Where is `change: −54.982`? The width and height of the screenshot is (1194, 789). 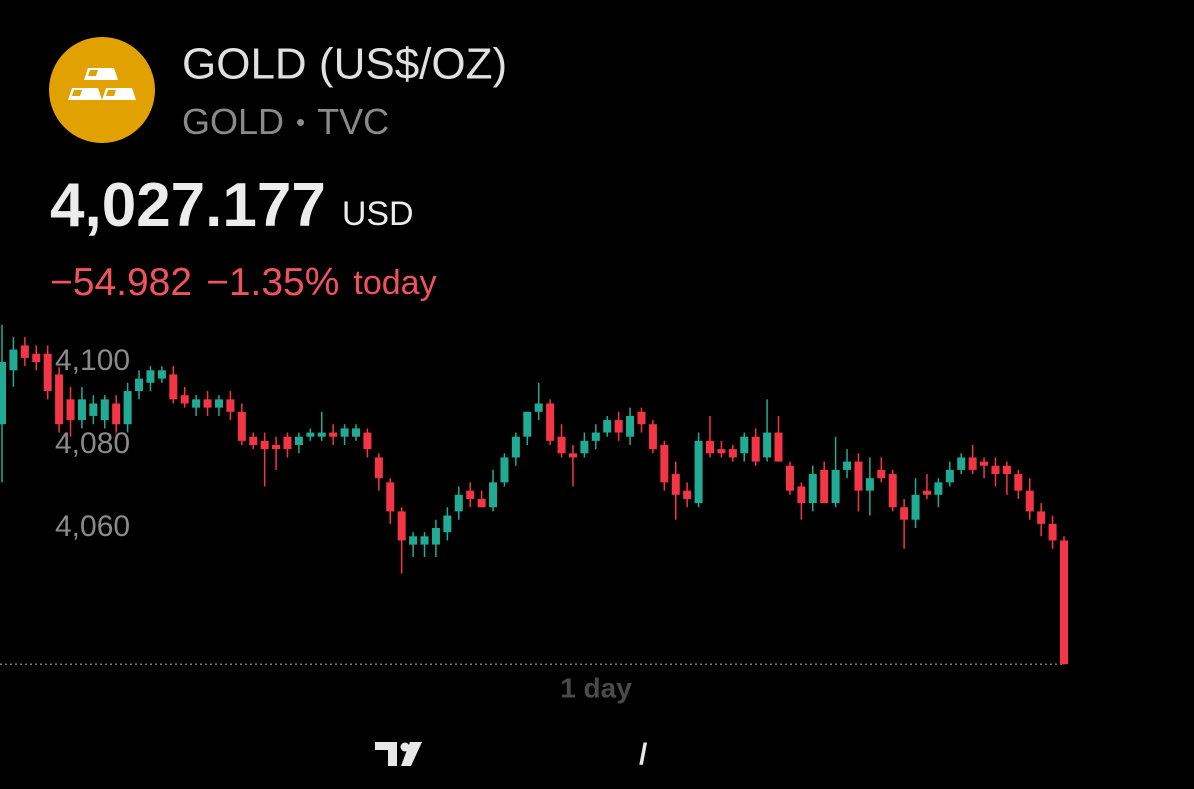 change: −54.982 is located at coordinates (121, 282).